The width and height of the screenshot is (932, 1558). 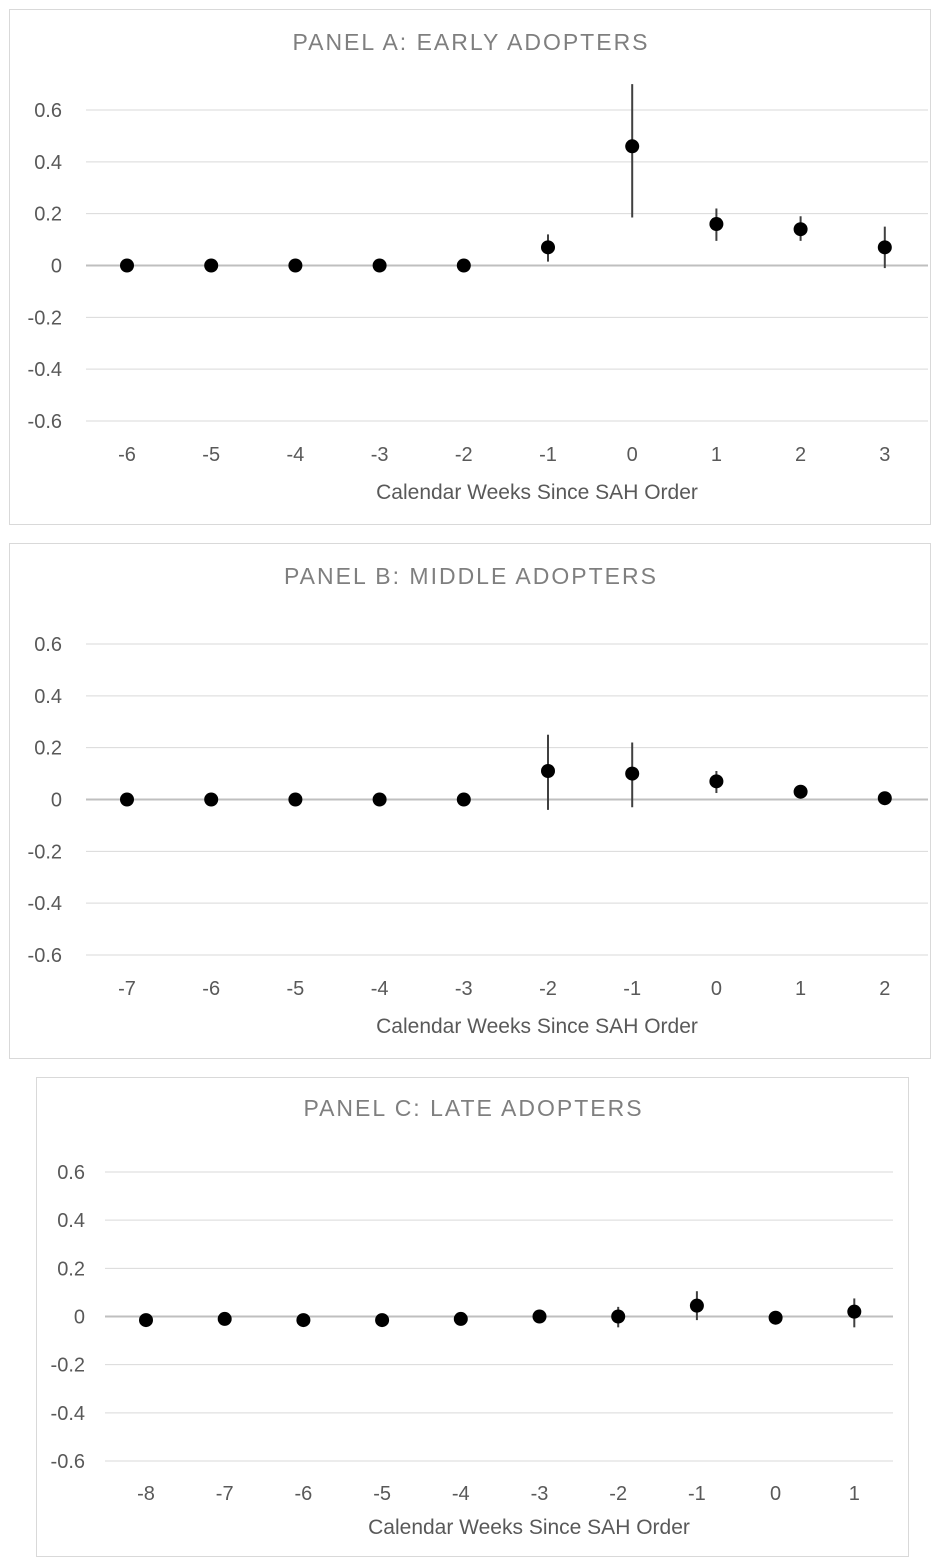 What do you see at coordinates (473, 1108) in the screenshot?
I see `chart-title: PANEL C: LATE ADOPTERS` at bounding box center [473, 1108].